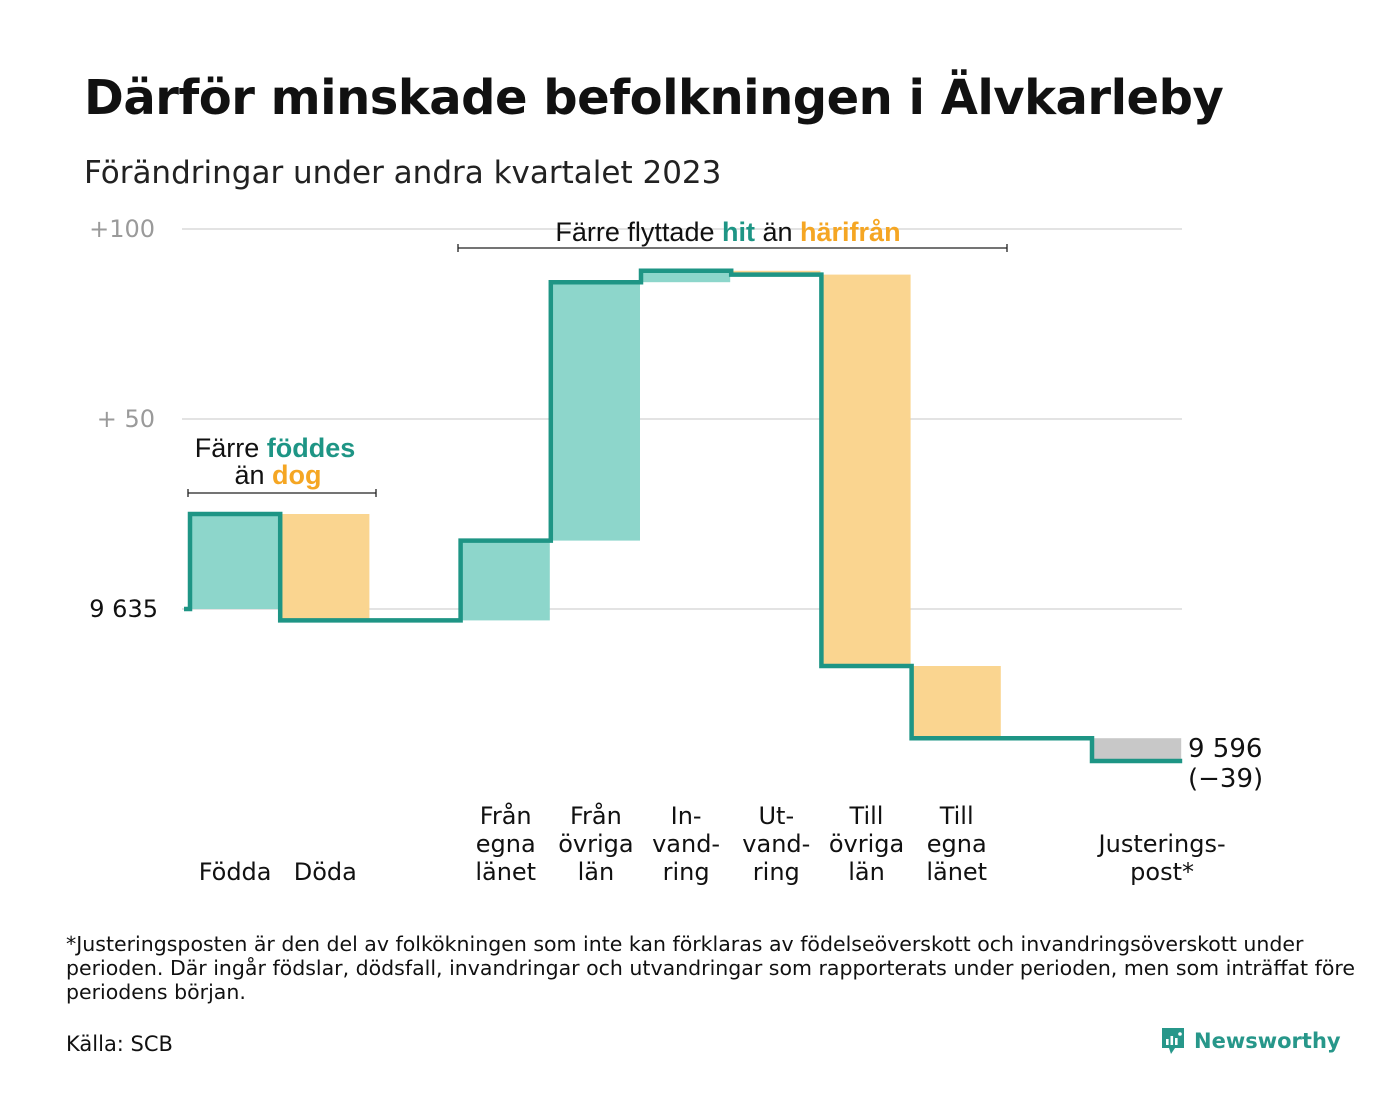  Describe the element at coordinates (122, 229) in the screenshot. I see `y-tick-label: +100` at that location.